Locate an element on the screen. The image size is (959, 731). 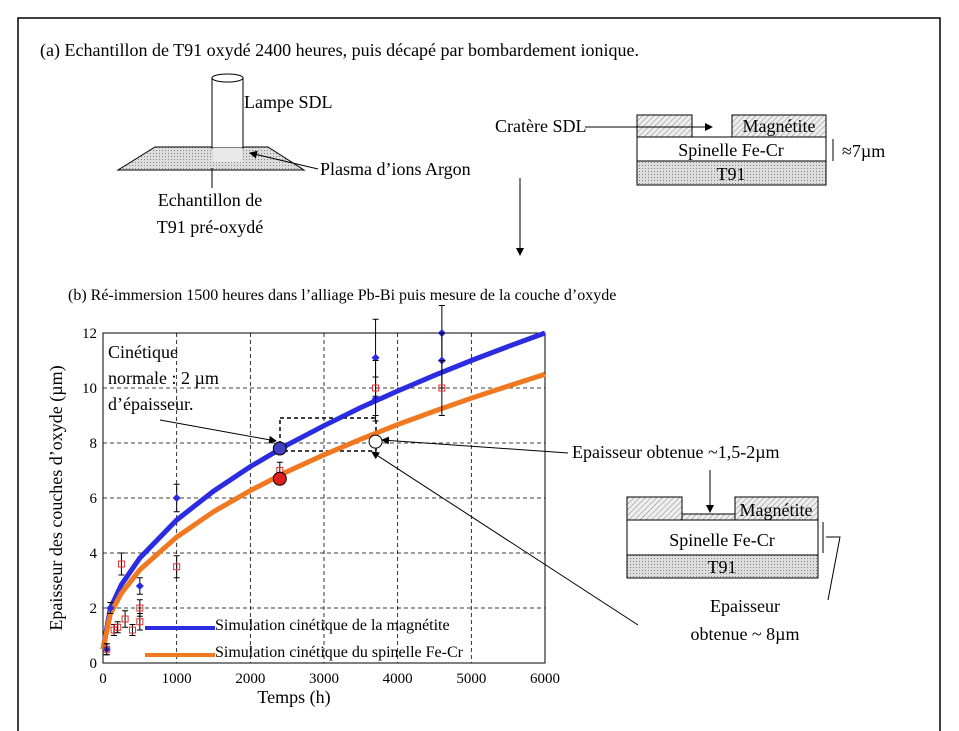
annotation: normale : 2 µm is located at coordinates (163, 378).